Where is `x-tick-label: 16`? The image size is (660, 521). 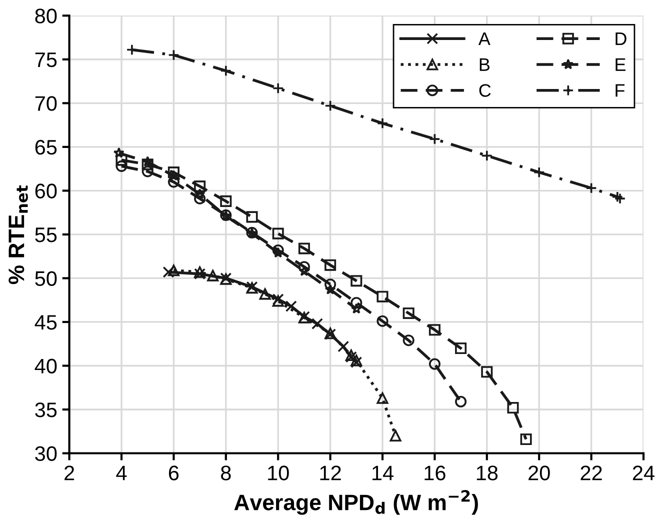 x-tick-label: 16 is located at coordinates (435, 473).